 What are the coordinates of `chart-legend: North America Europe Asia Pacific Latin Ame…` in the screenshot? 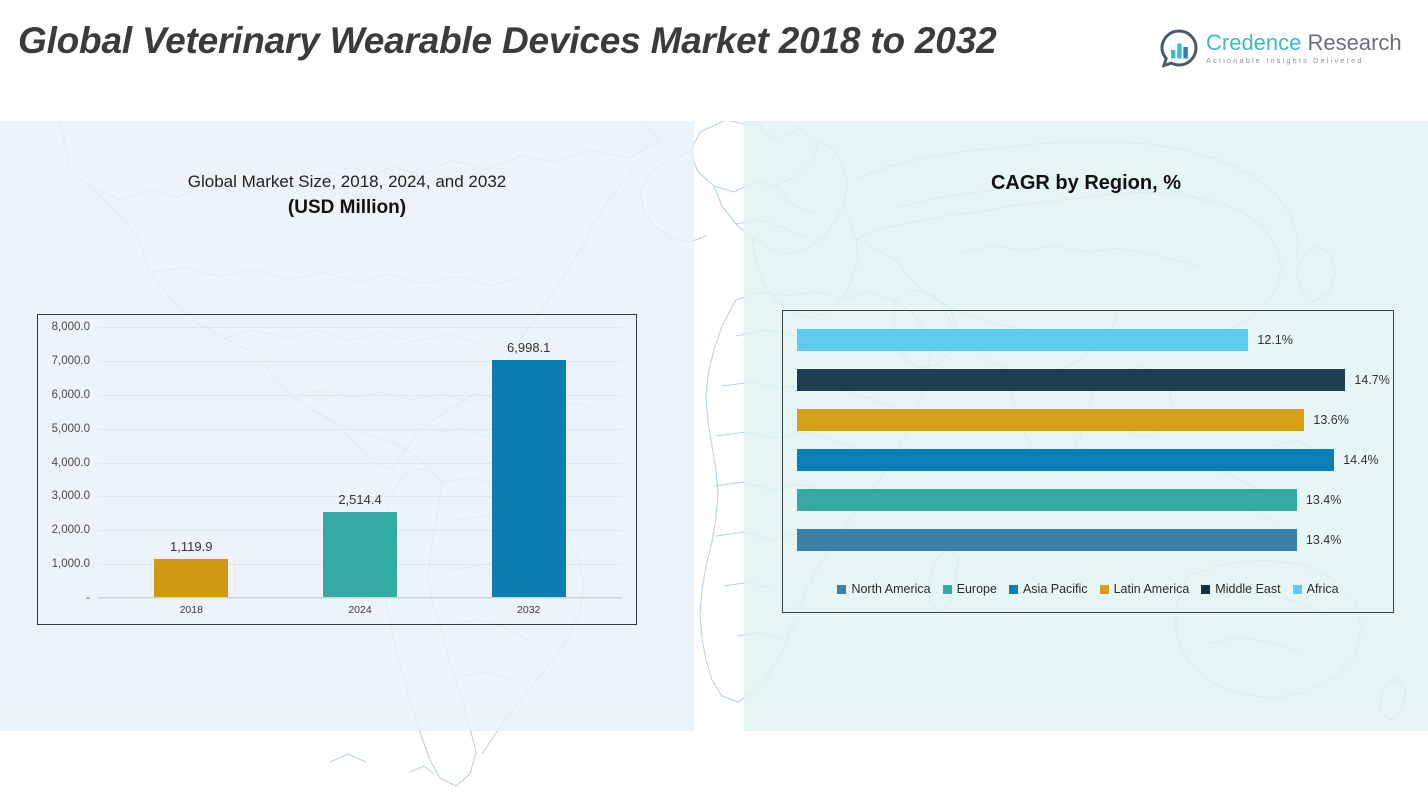 It's located at (1088, 589).